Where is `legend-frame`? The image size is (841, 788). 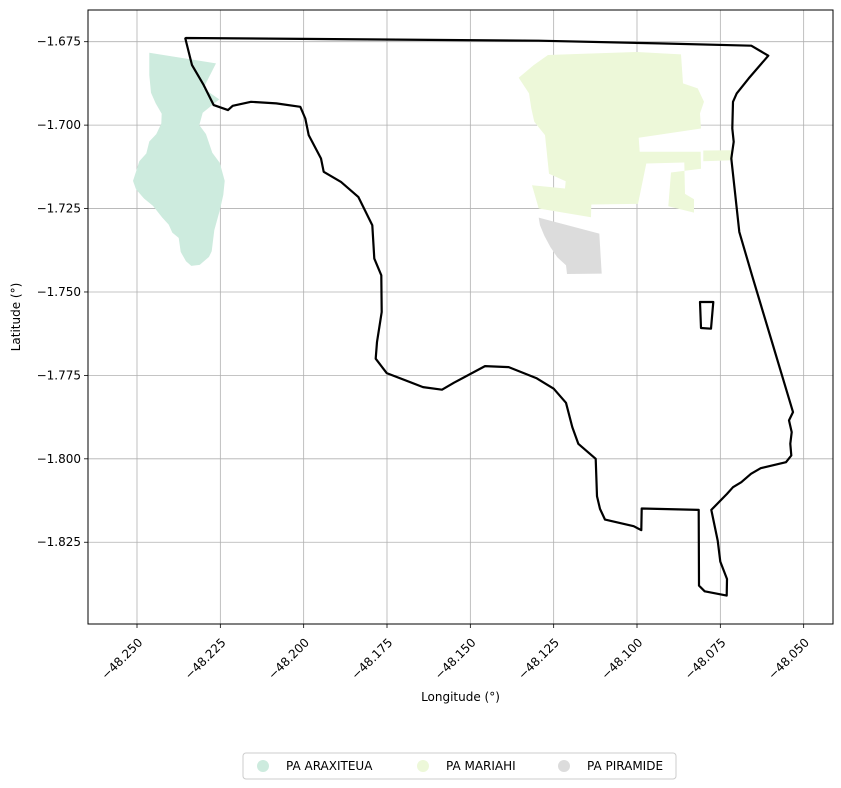
legend-frame is located at coordinates (459, 766).